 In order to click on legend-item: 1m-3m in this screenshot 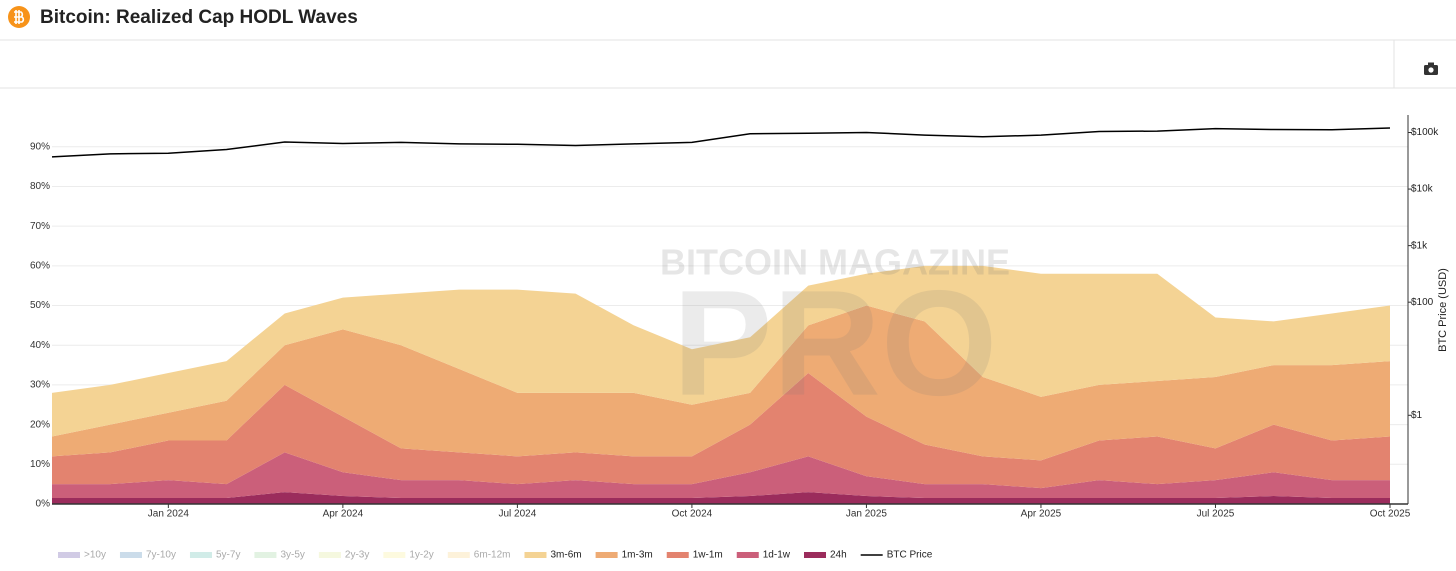, I will do `click(624, 555)`.